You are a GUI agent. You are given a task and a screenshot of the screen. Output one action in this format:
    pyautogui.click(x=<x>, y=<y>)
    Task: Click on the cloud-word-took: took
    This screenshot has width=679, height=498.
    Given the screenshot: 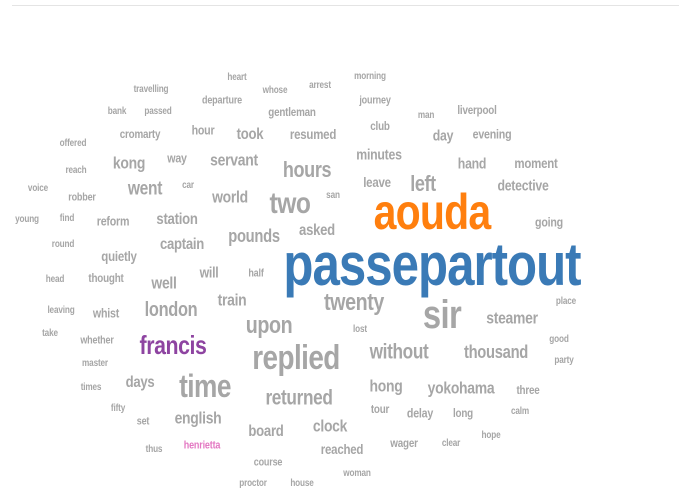 What is the action you would take?
    pyautogui.click(x=250, y=134)
    